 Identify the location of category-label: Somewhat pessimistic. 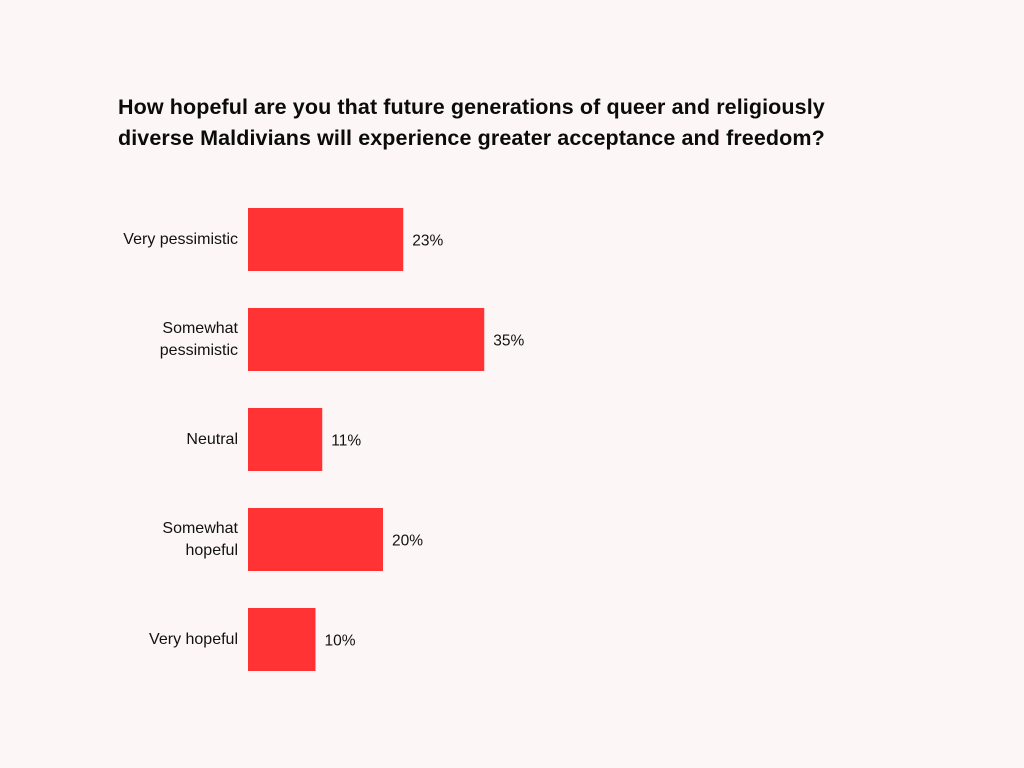
(199, 340).